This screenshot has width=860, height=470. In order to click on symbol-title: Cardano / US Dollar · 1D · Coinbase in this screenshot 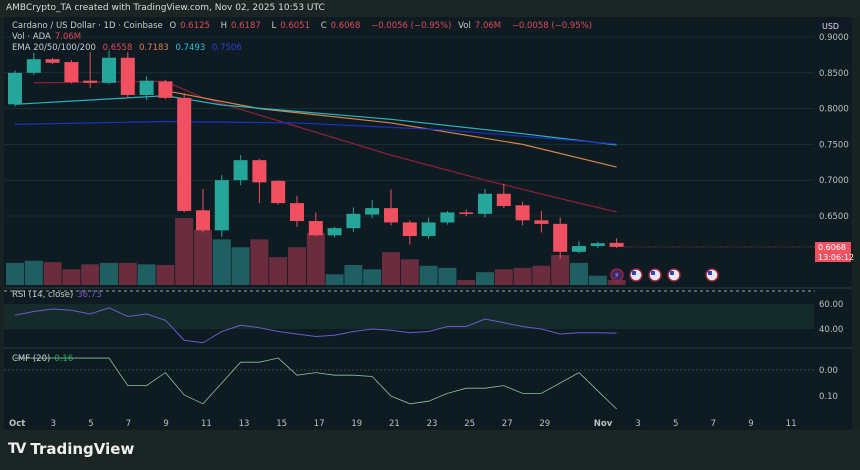, I will do `click(87, 26)`.